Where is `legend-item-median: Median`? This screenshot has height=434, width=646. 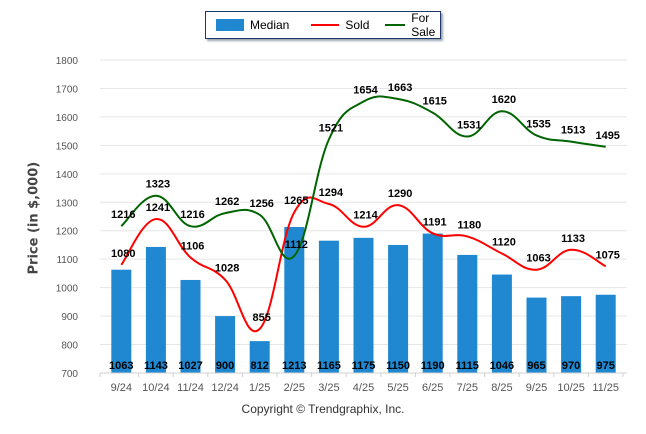 legend-item-median: Median is located at coordinates (252, 25).